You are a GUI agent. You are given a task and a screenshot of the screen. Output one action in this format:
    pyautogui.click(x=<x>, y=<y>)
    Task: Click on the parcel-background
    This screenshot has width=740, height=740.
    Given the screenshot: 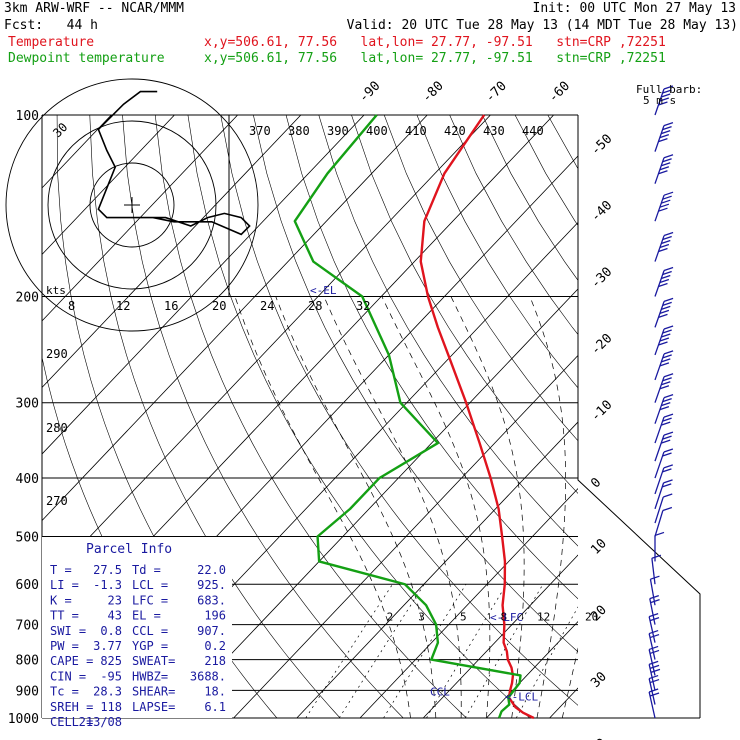 What is the action you would take?
    pyautogui.click(x=137, y=627)
    